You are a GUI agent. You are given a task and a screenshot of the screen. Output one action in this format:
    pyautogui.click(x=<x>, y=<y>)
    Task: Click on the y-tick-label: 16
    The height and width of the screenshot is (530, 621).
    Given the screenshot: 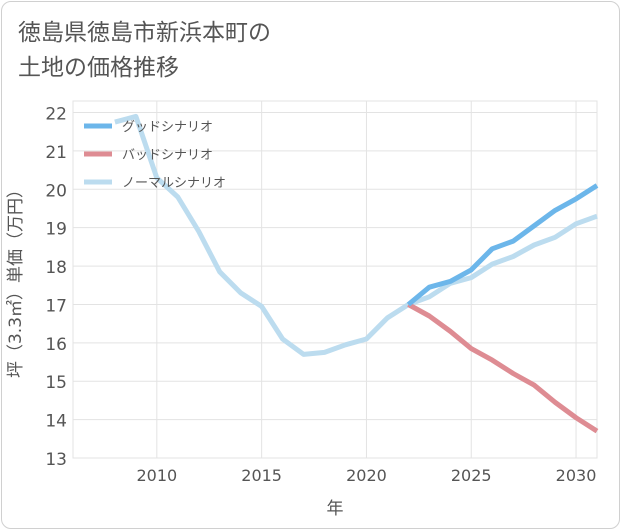 What is the action you would take?
    pyautogui.click(x=56, y=345)
    